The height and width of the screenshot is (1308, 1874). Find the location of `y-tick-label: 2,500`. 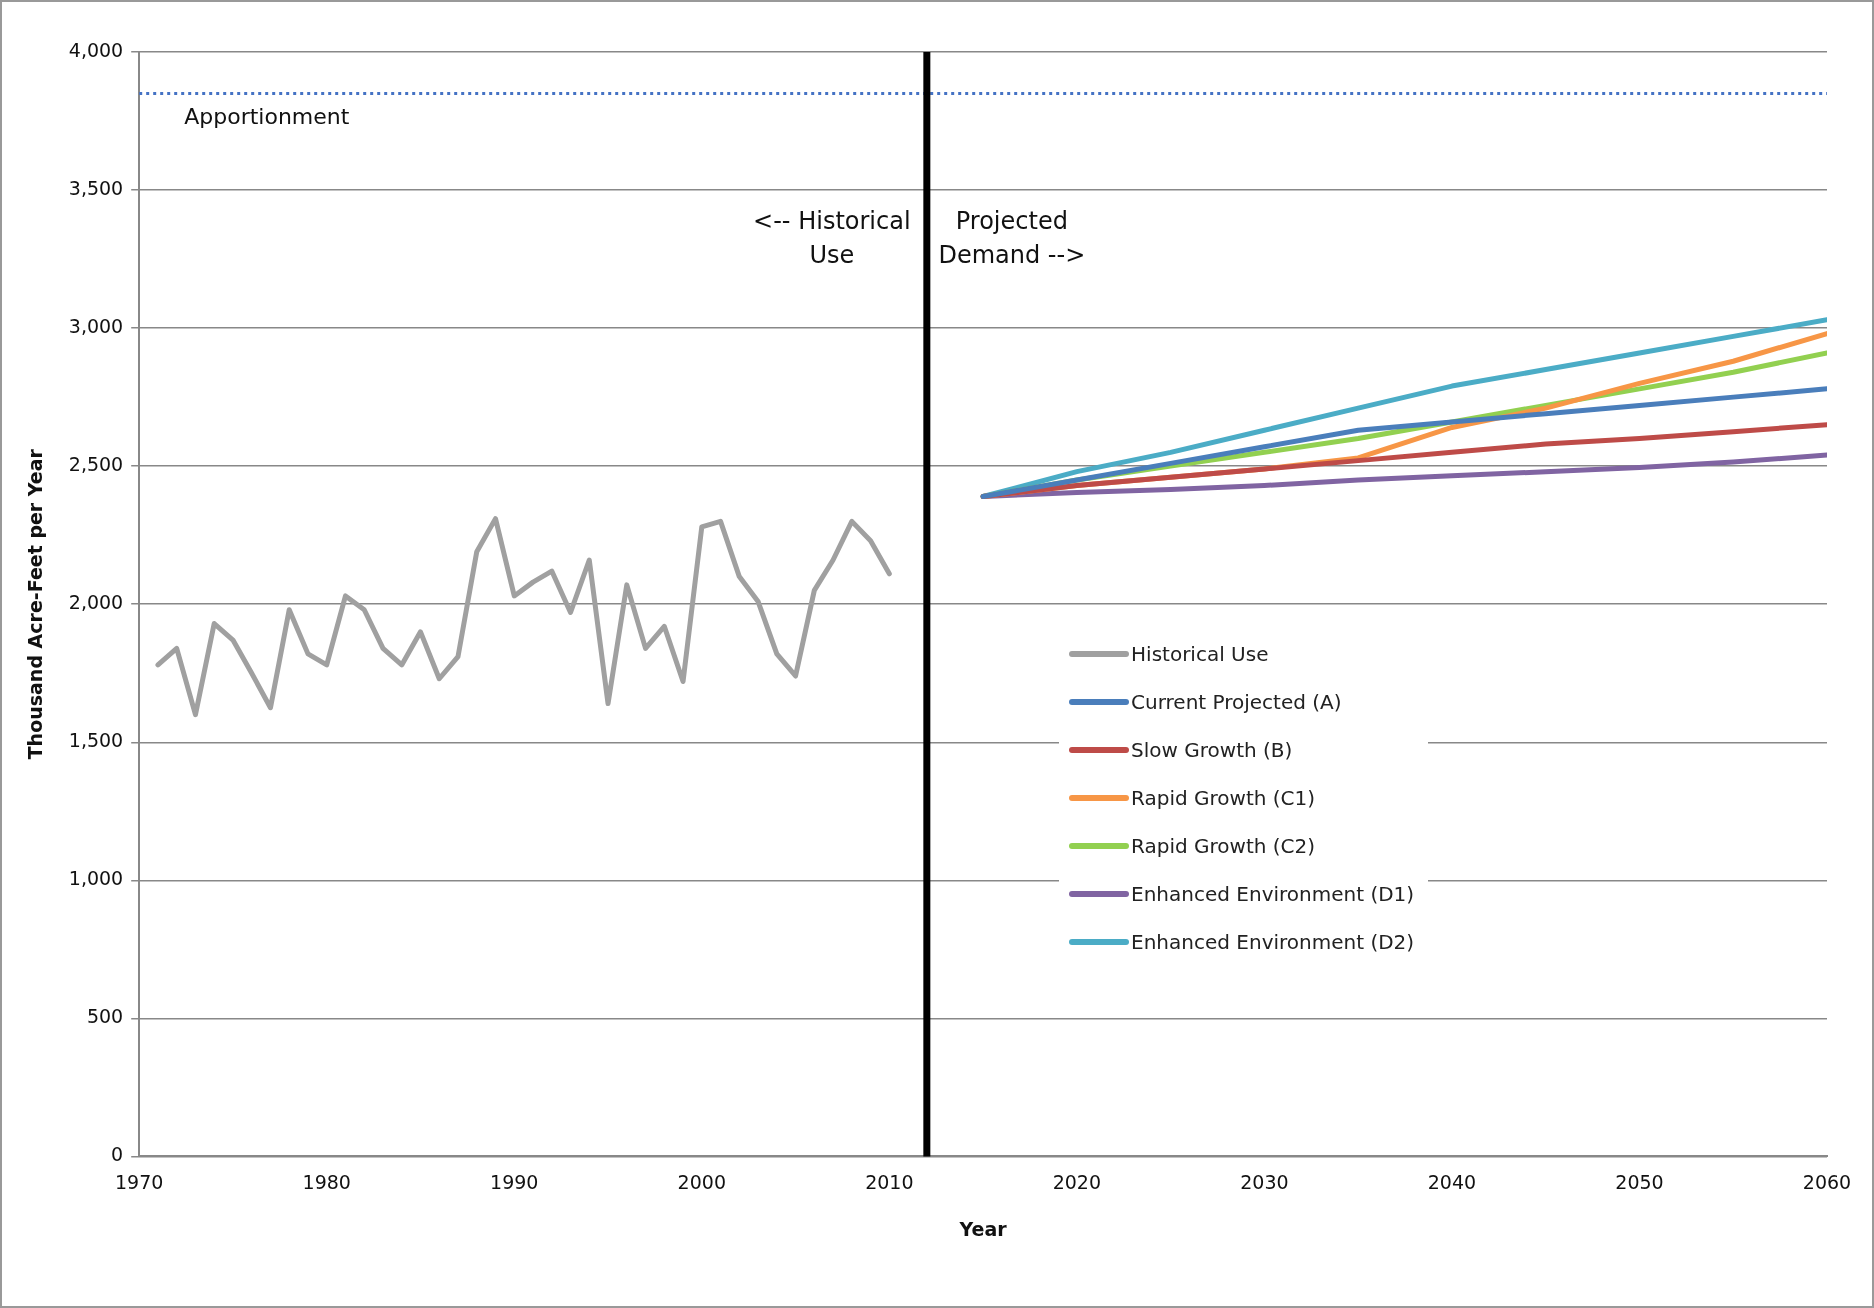

y-tick-label: 2,500 is located at coordinates (96, 464).